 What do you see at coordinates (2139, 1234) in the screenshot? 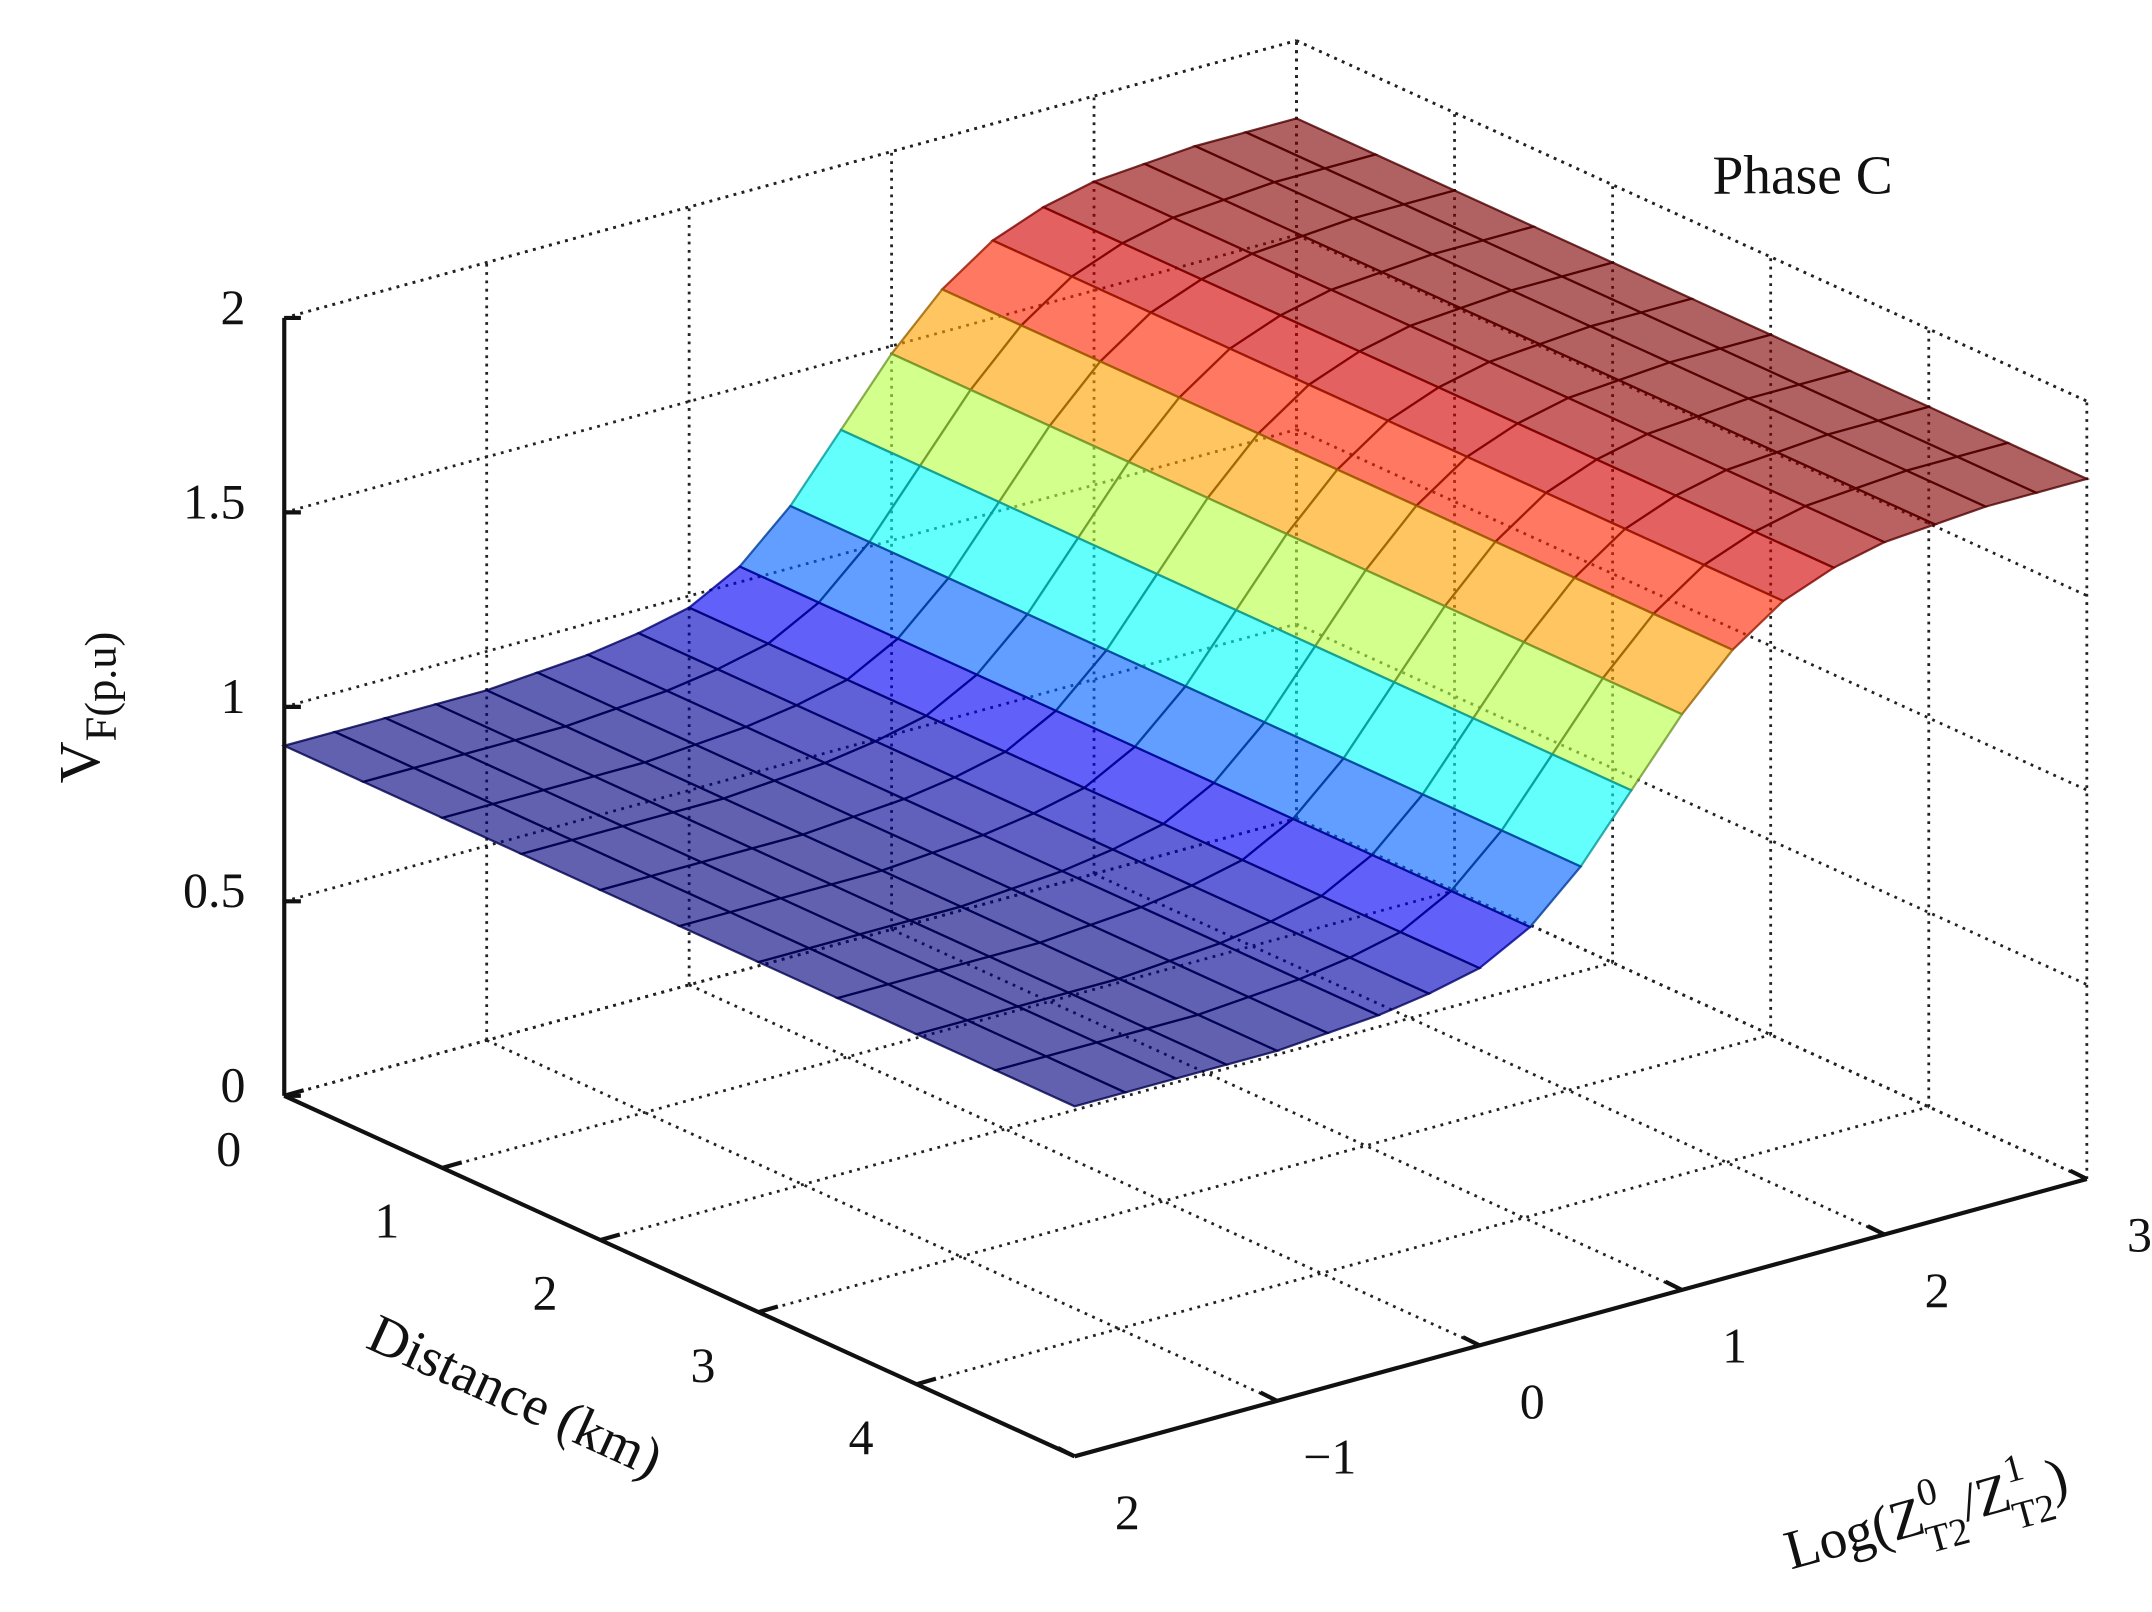
I see `y-tick-label: 3` at bounding box center [2139, 1234].